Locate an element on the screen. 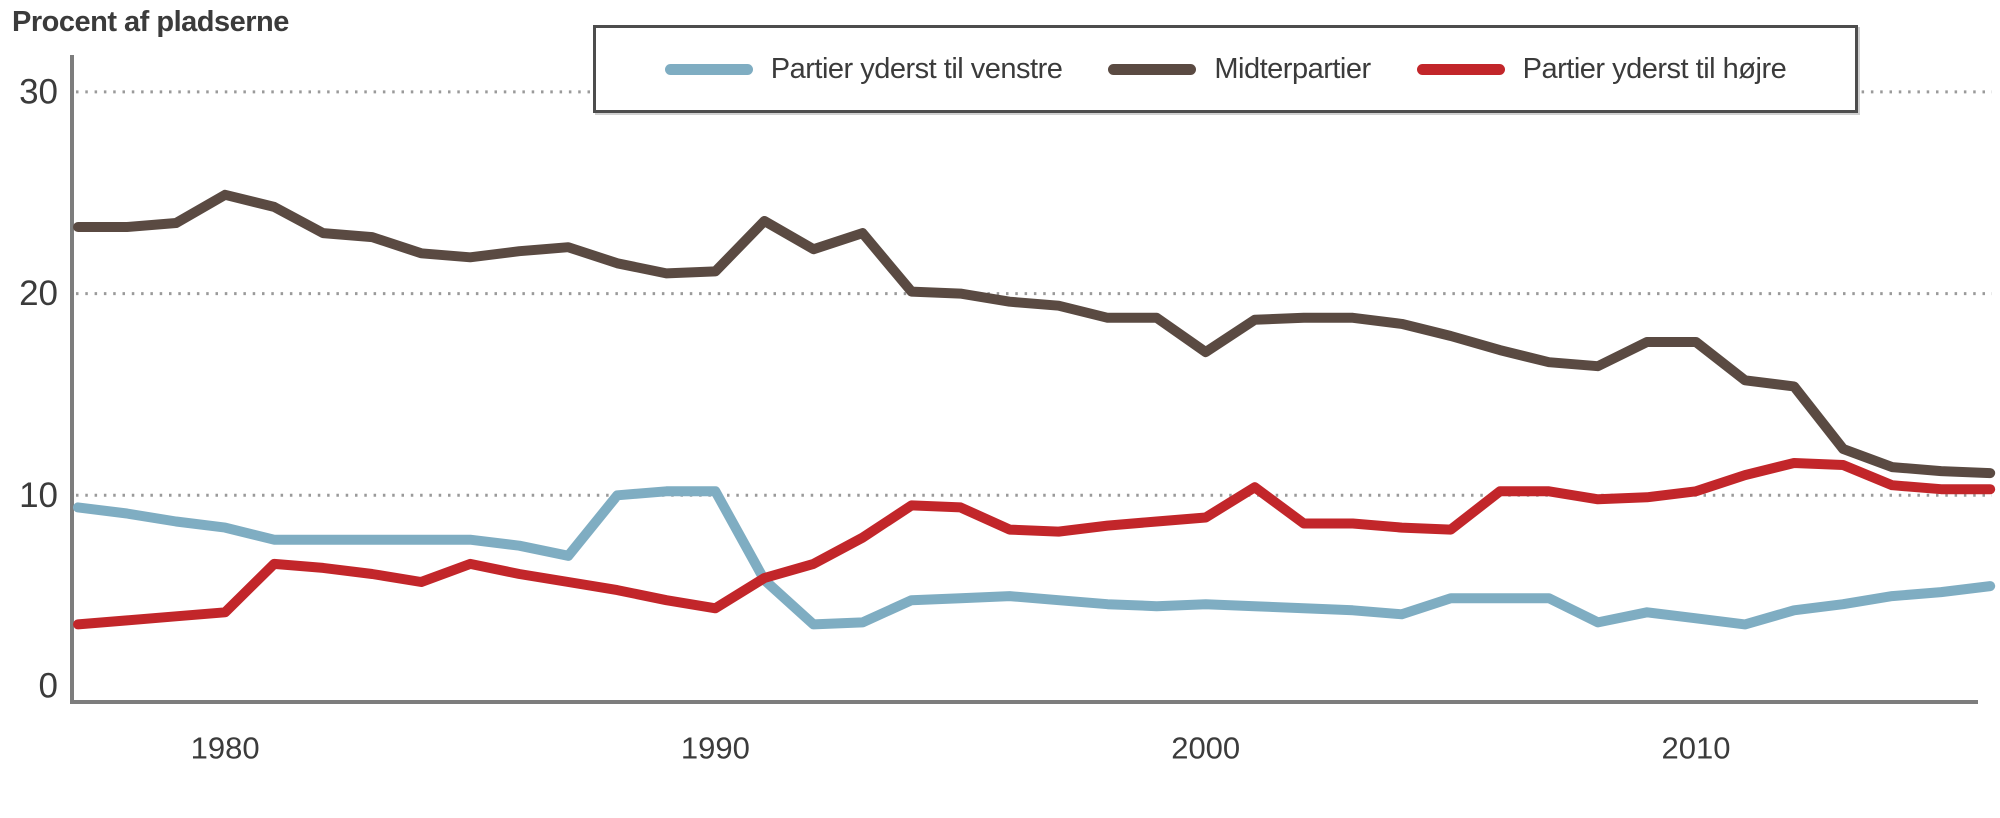 Image resolution: width=2000 pixels, height=818 pixels. y-tick-label-10: 10 is located at coordinates (38, 495).